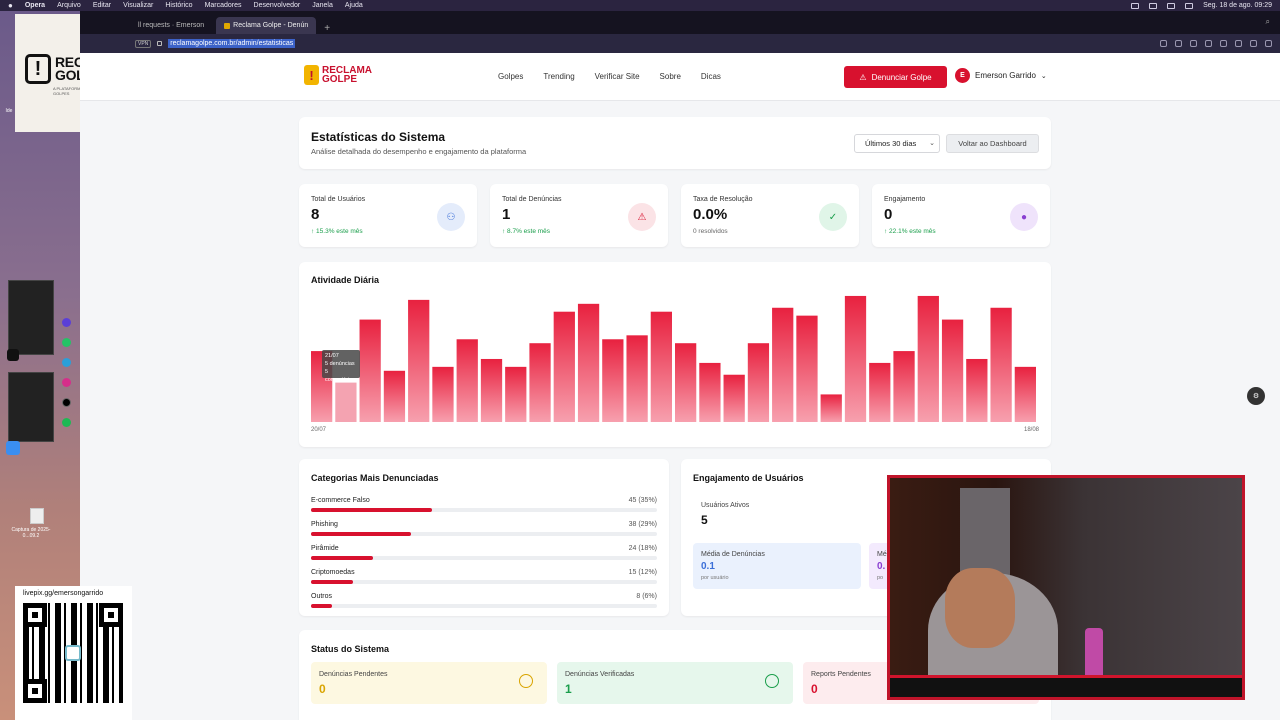 The image size is (1280, 720). Describe the element at coordinates (1153, 5) in the screenshot. I see `status-battery-icon` at that location.